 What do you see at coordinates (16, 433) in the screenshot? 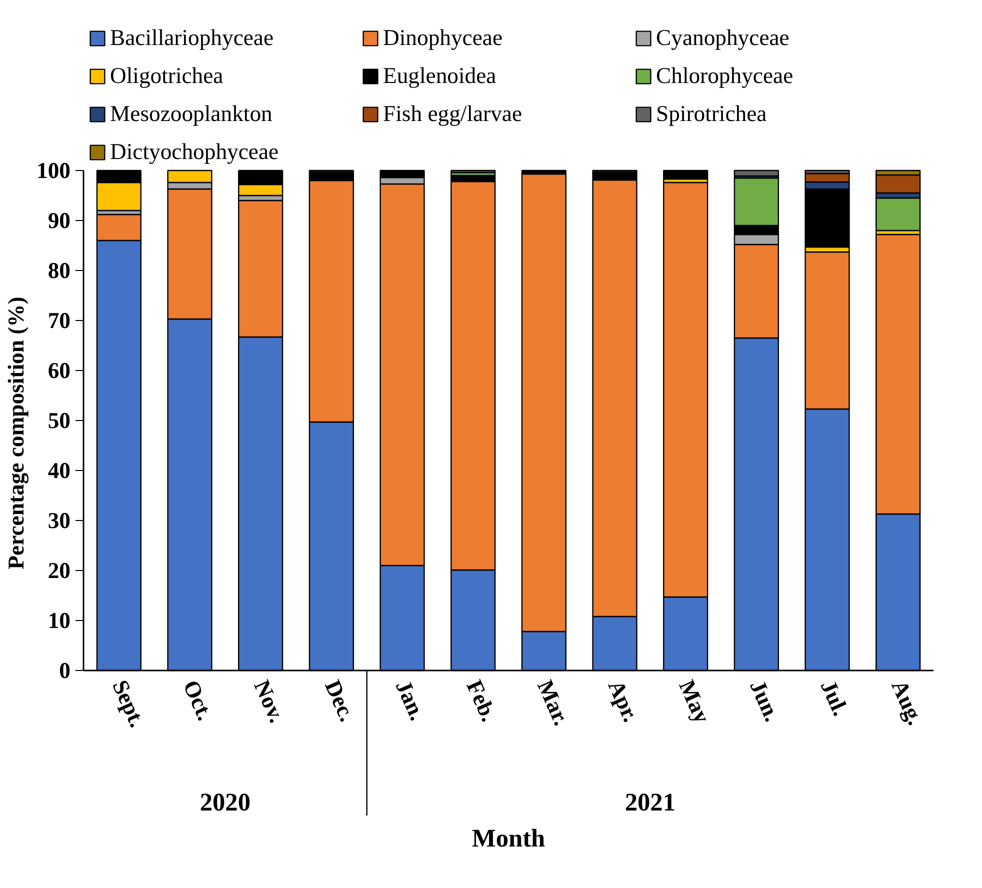
I see `y-axis-title: Percentage composition (%)` at bounding box center [16, 433].